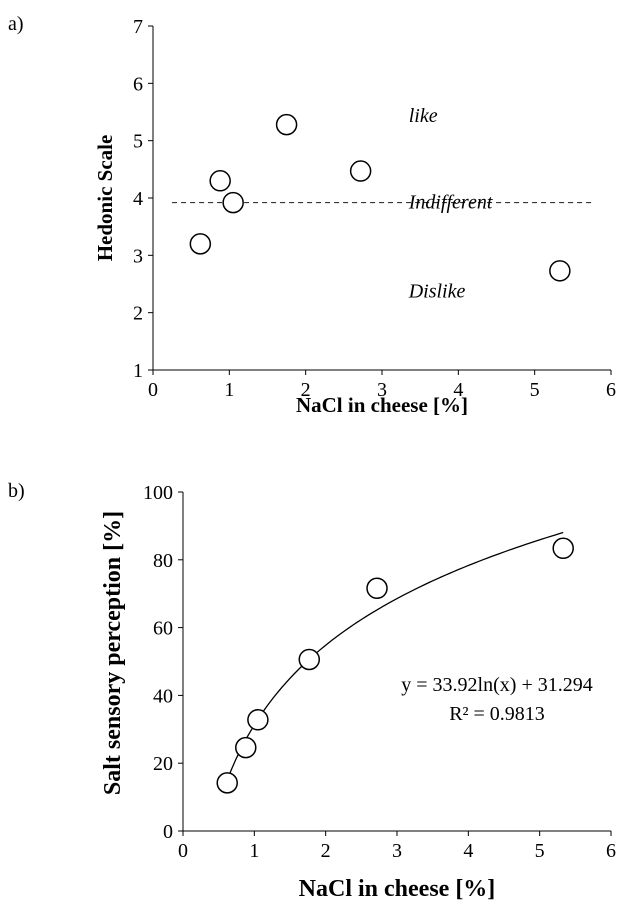 The width and height of the screenshot is (620, 906). What do you see at coordinates (397, 851) in the screenshot?
I see `panel-b-x-tick-label: 3` at bounding box center [397, 851].